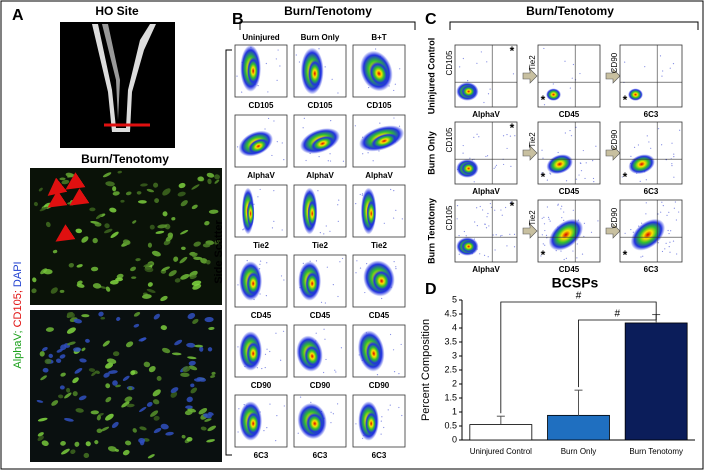 The width and height of the screenshot is (704, 470). I want to click on row-label: Burn Tenotomy, so click(431, 231).